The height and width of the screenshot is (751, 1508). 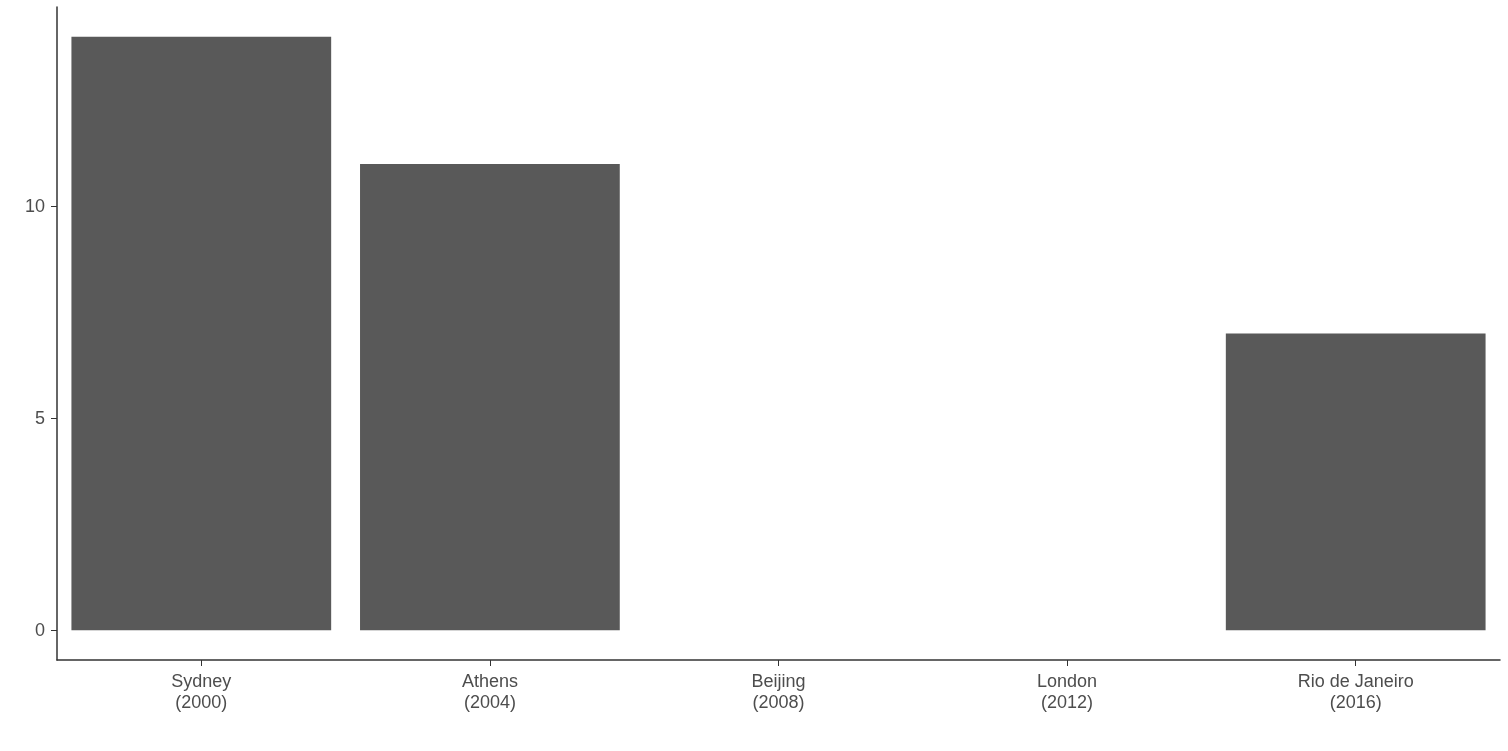 I want to click on x-tick-label: Beijing (2008), so click(x=778, y=691).